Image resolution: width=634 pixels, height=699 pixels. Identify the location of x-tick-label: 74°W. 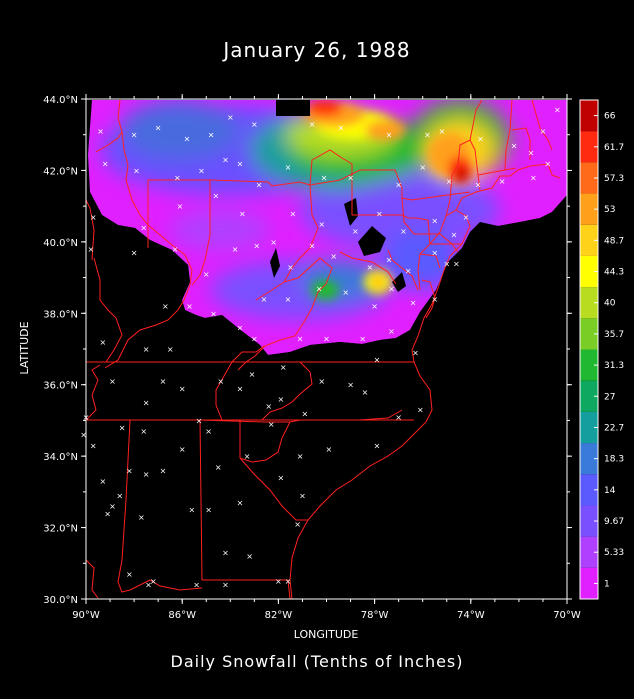
(471, 615).